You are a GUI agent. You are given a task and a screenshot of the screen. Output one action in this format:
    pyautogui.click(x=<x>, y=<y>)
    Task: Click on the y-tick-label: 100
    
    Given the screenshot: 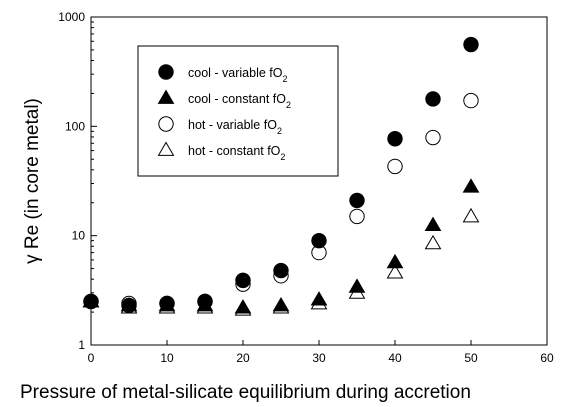 What is the action you would take?
    pyautogui.click(x=75, y=126)
    